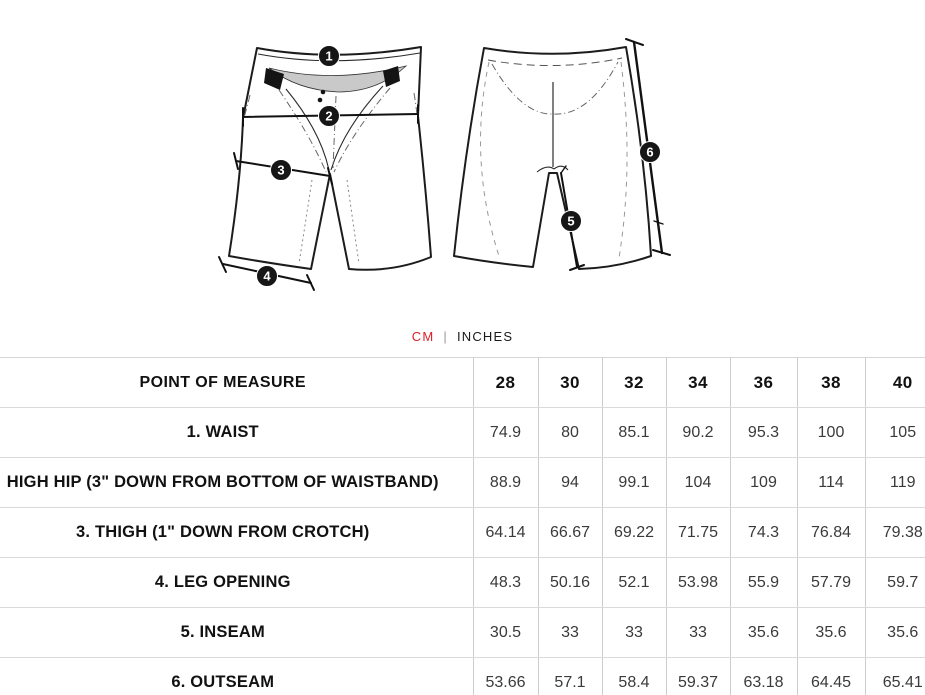 This screenshot has width=925, height=695. Describe the element at coordinates (236, 382) in the screenshot. I see `point-of-measure-header: POINT OF MEASURE` at that location.